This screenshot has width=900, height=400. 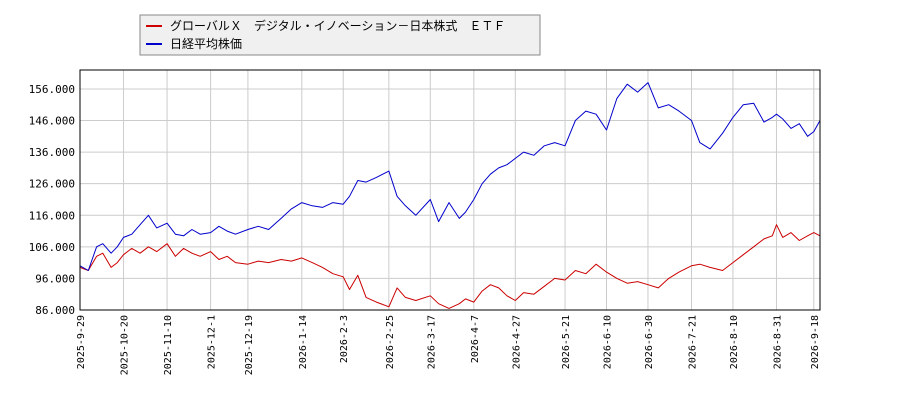 I want to click on x-tick-label: 2026-9-18, so click(x=815, y=342).